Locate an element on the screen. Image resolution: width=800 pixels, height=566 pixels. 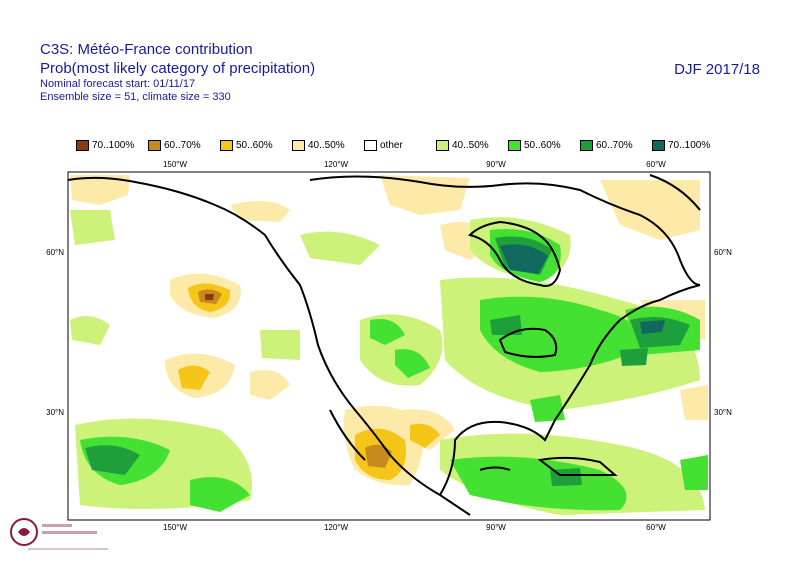
y-tick-left-30n: 30°N is located at coordinates (55, 412).